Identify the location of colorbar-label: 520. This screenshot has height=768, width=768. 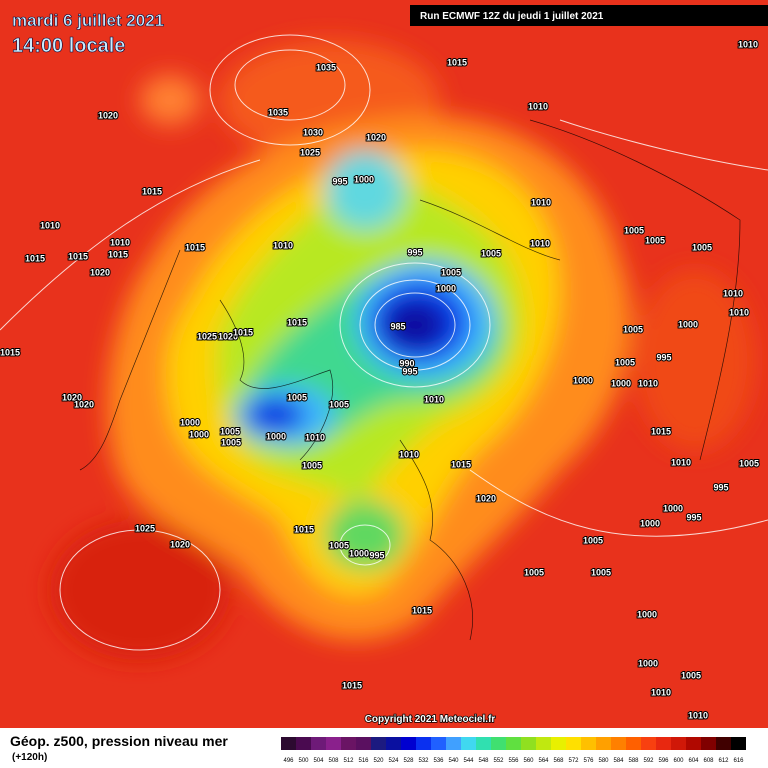
(378, 761).